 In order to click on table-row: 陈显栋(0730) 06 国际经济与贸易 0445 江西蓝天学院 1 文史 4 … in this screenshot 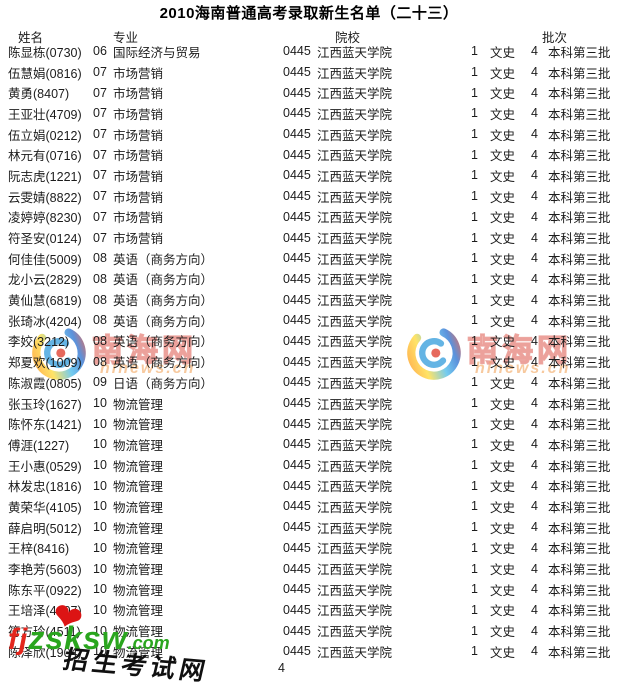, I will do `click(309, 51)`.